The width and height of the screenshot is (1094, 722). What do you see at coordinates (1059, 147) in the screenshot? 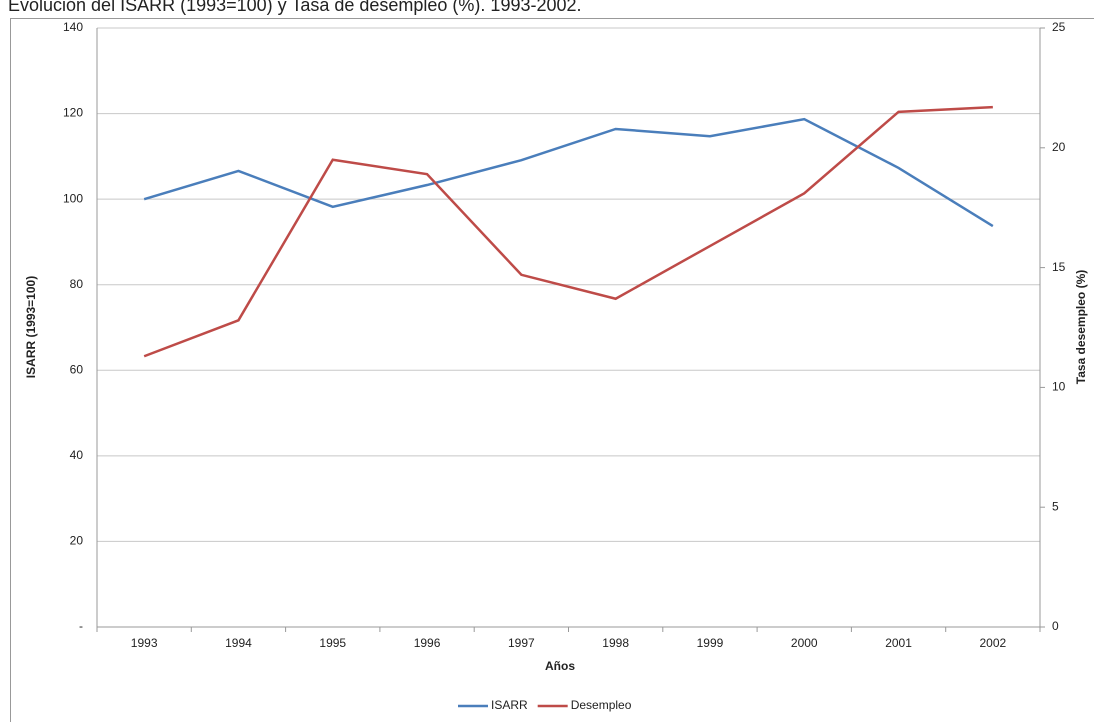
I see `y2-tick-label: 20` at bounding box center [1059, 147].